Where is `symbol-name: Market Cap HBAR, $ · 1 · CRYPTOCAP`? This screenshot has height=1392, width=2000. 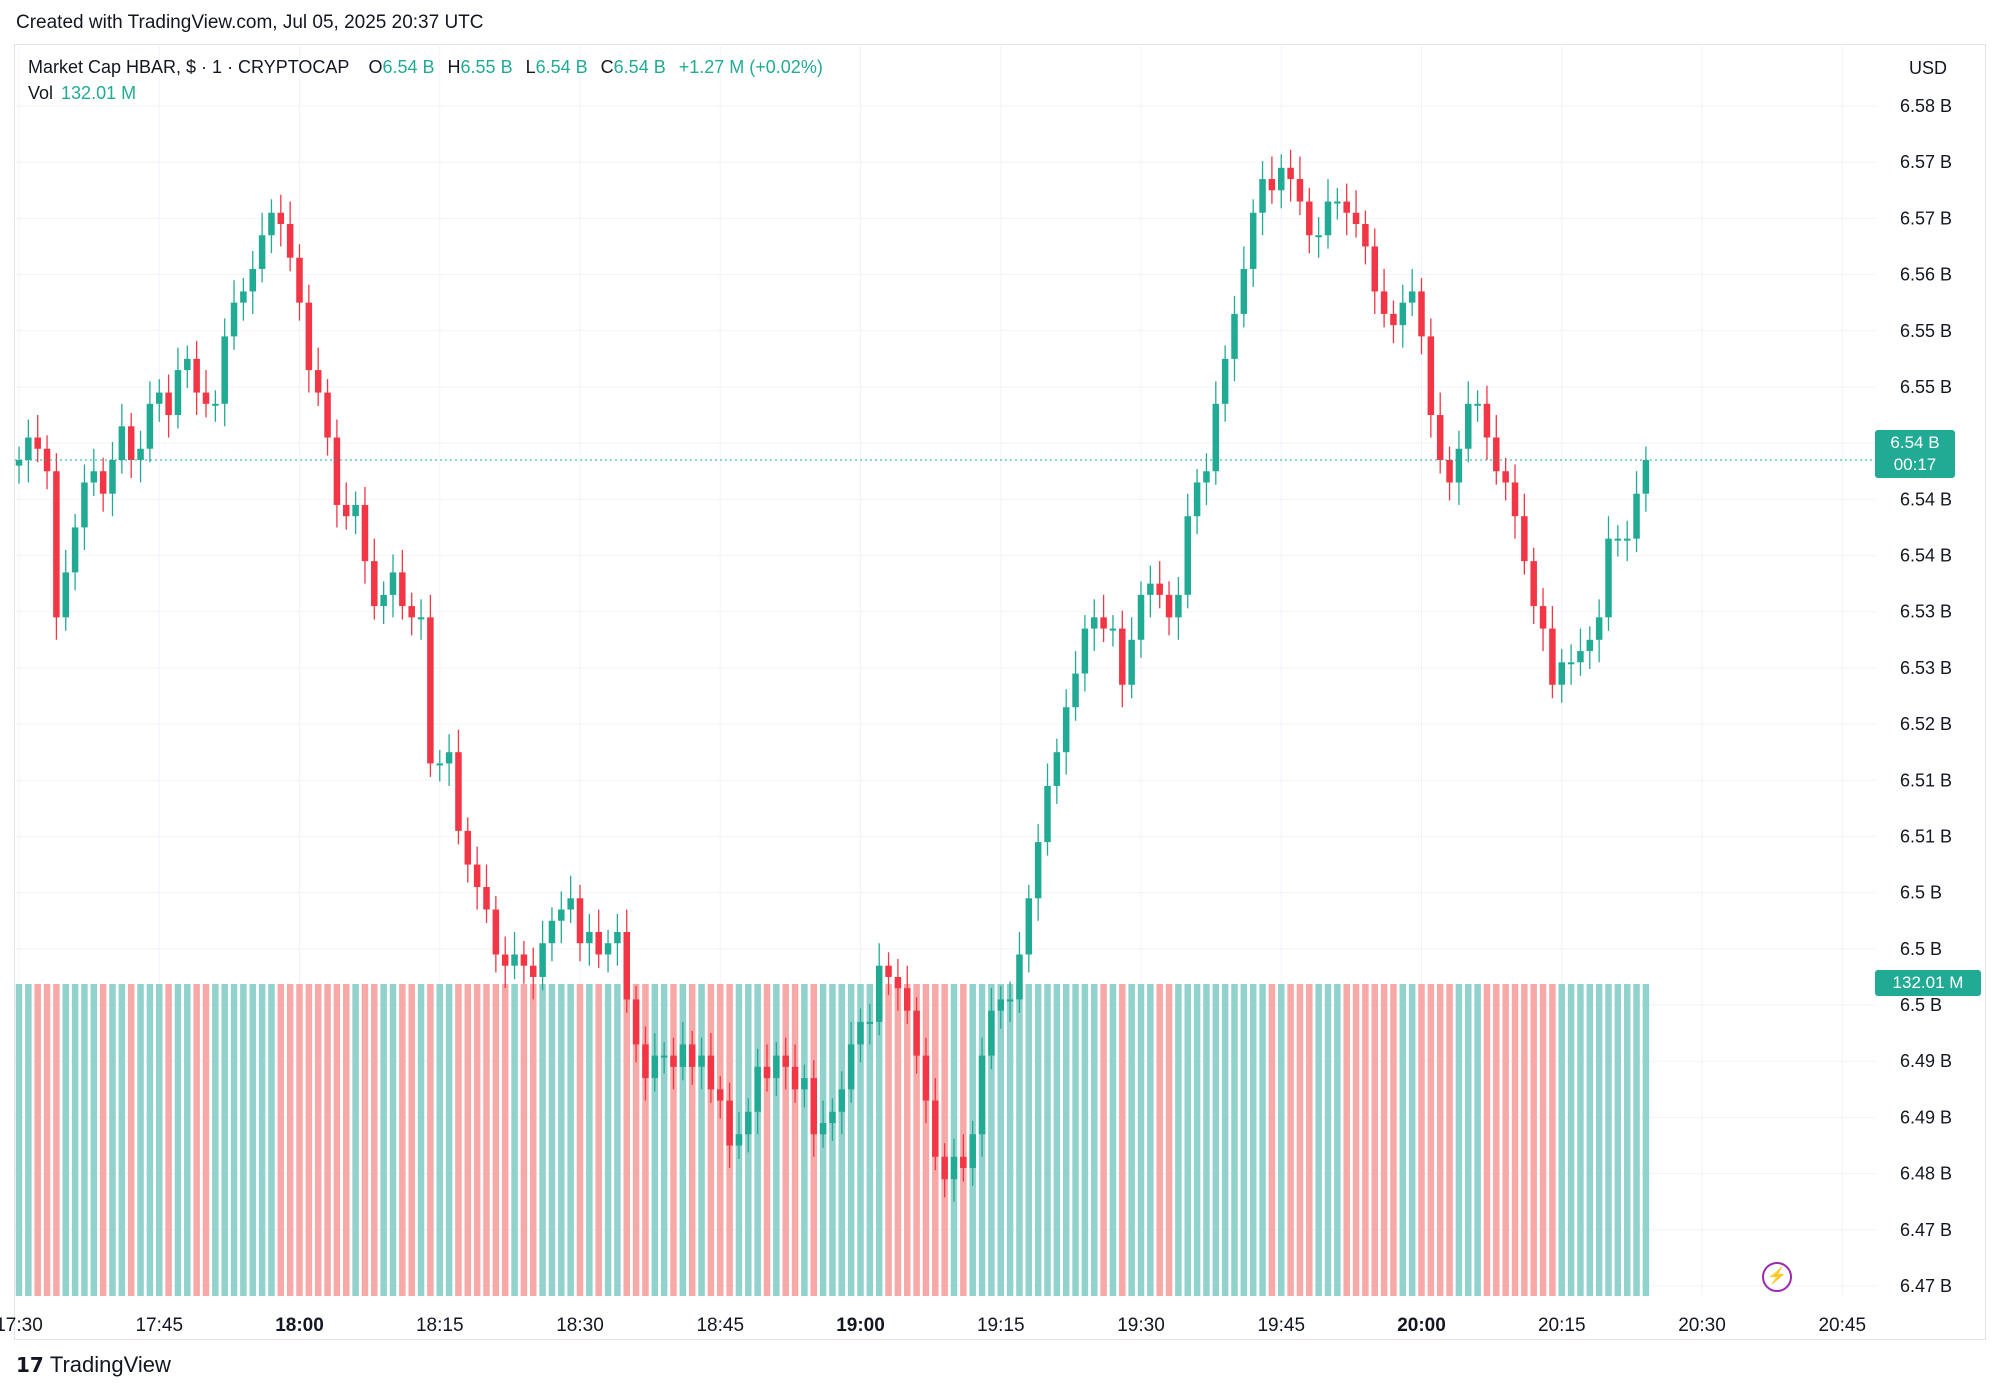
symbol-name: Market Cap HBAR, $ · 1 · CRYPTOCAP is located at coordinates (189, 67).